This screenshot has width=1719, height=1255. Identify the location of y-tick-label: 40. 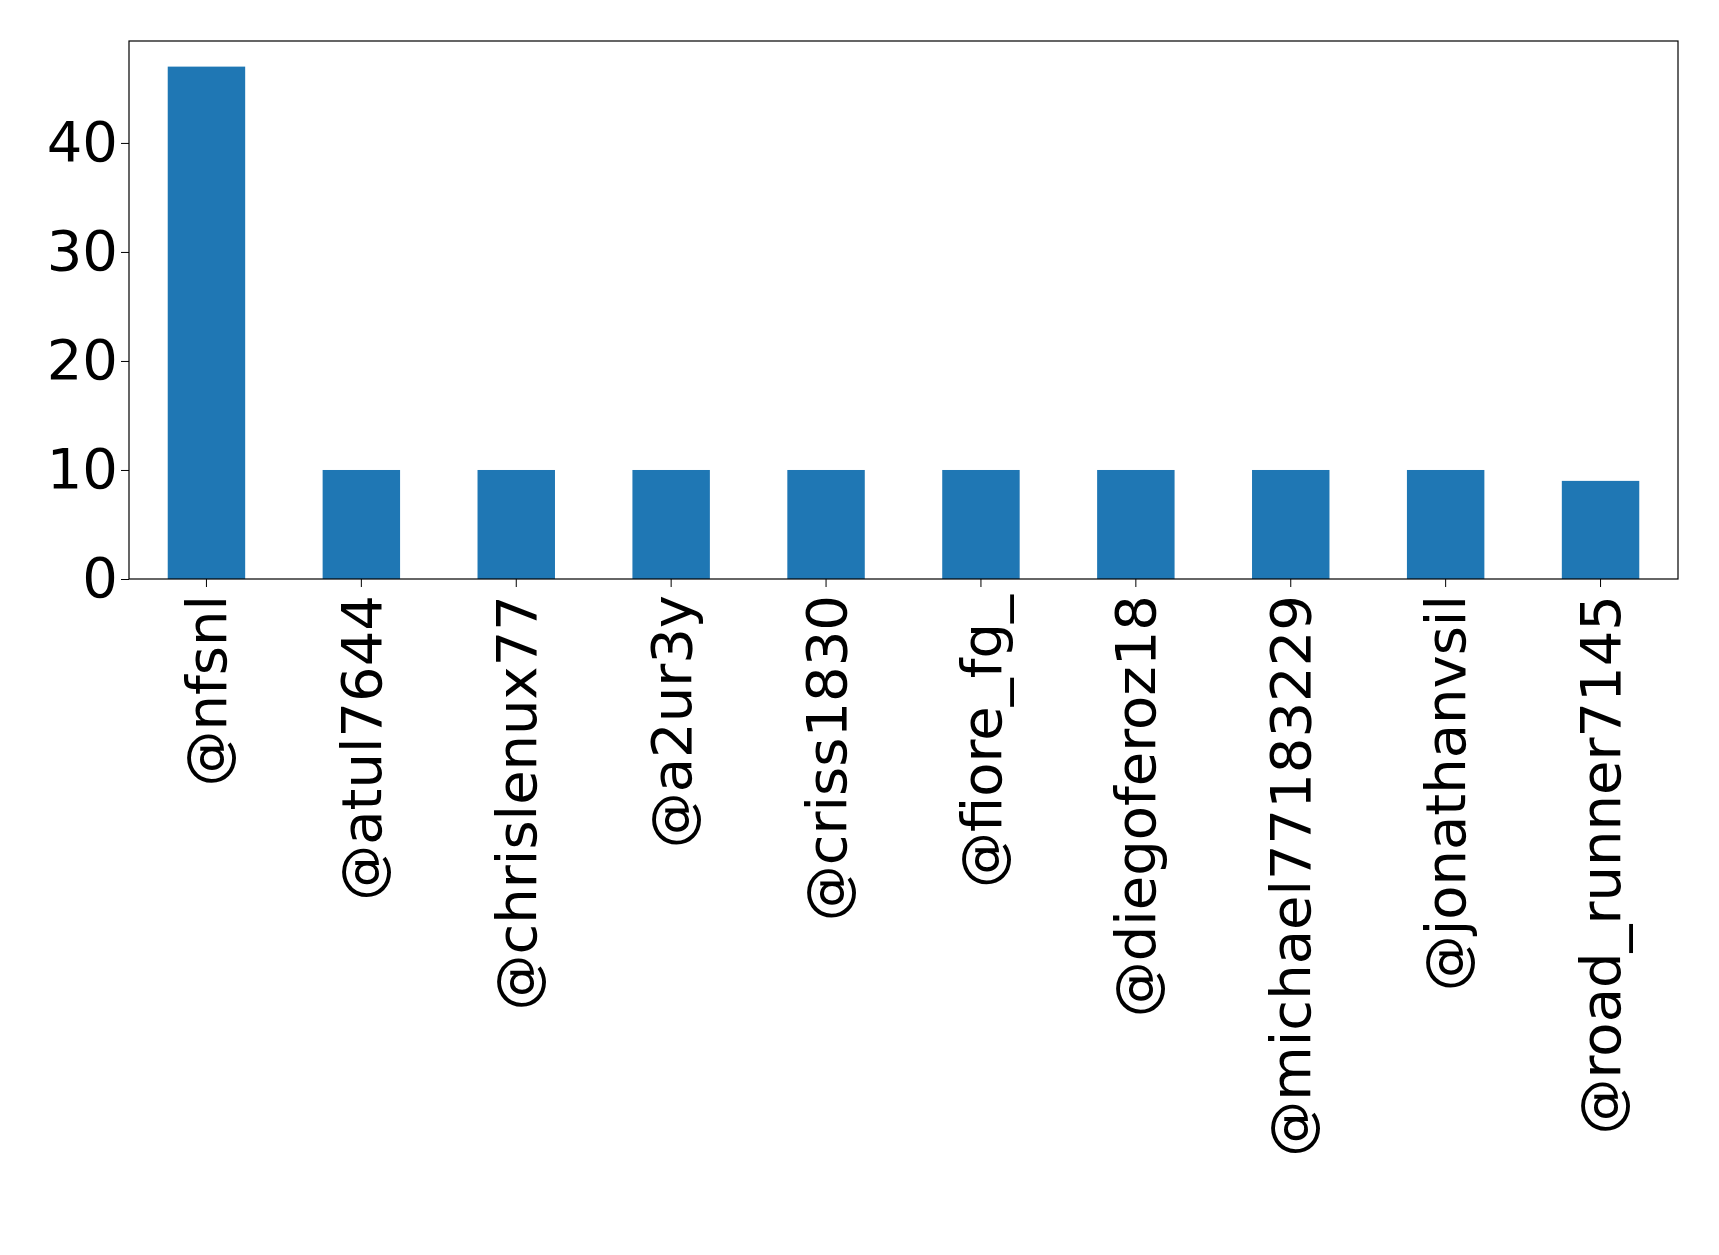
(82, 142).